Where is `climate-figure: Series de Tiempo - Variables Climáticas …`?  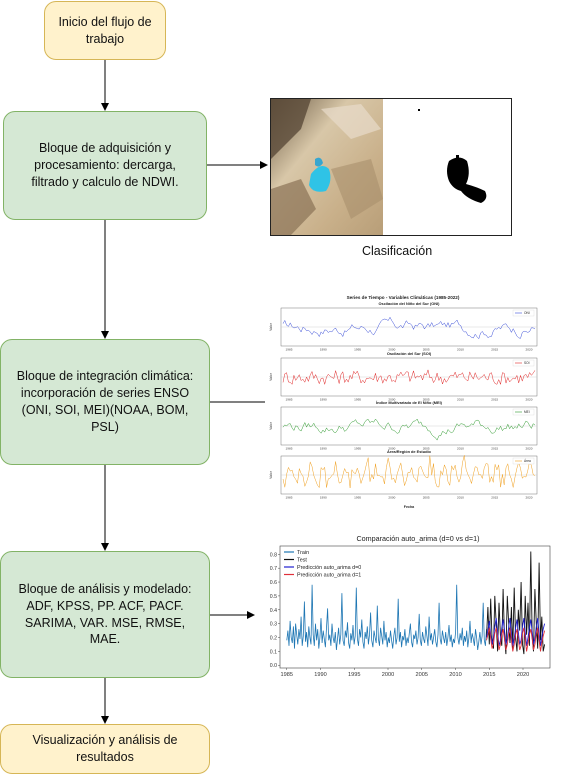
climate-figure: Series de Tiempo - Variables Climáticas … is located at coordinates (405, 403).